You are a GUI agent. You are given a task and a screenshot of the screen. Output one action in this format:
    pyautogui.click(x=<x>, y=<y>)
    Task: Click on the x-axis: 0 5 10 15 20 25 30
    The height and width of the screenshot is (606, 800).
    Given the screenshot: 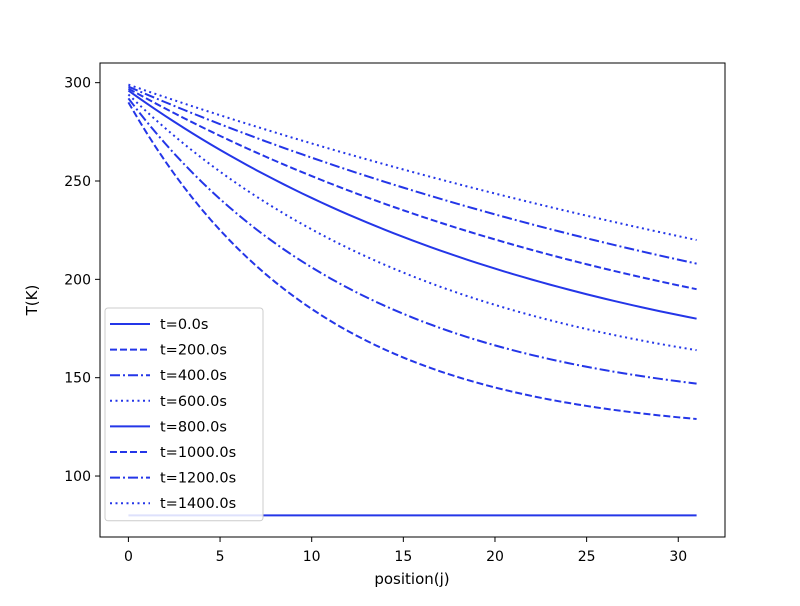 What is the action you would take?
    pyautogui.click(x=405, y=551)
    